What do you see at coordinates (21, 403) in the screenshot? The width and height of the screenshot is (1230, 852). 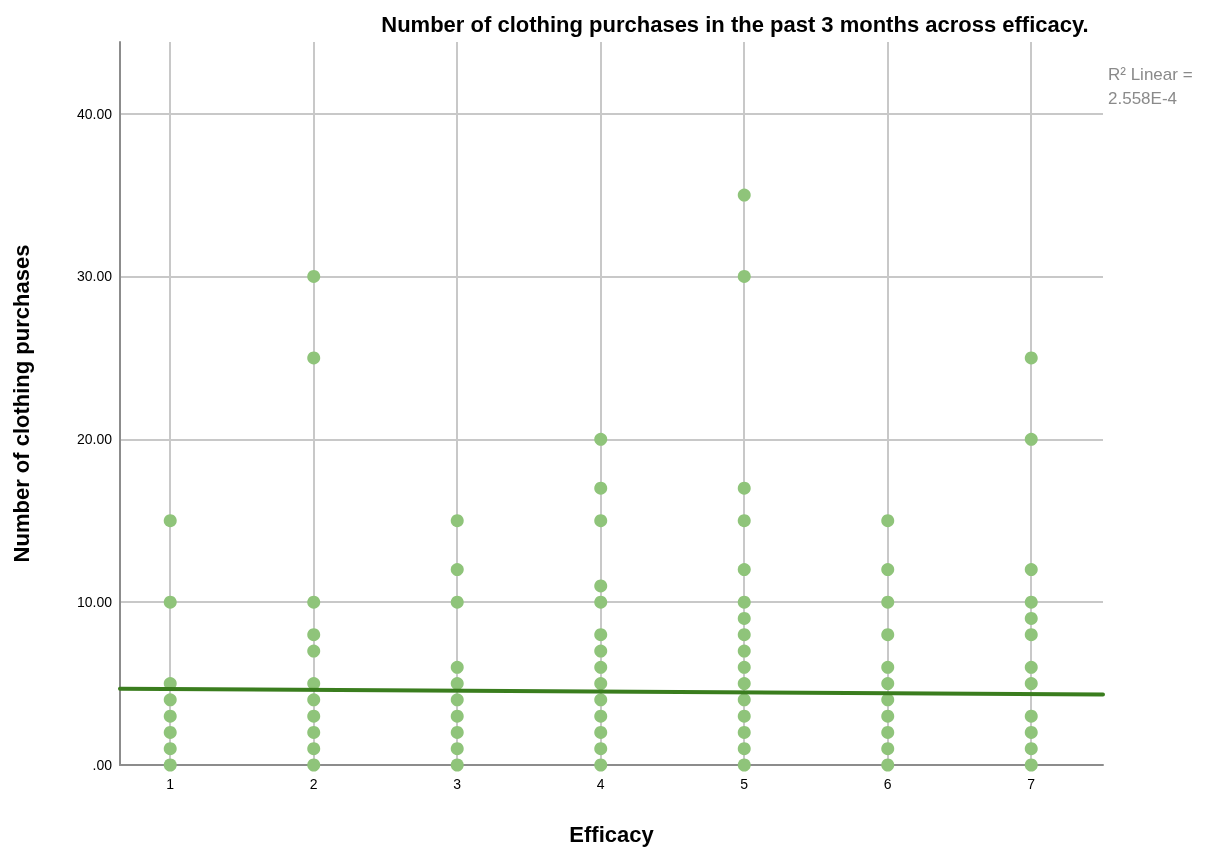 I see `y-axis-title: Number of clothing purchases` at bounding box center [21, 403].